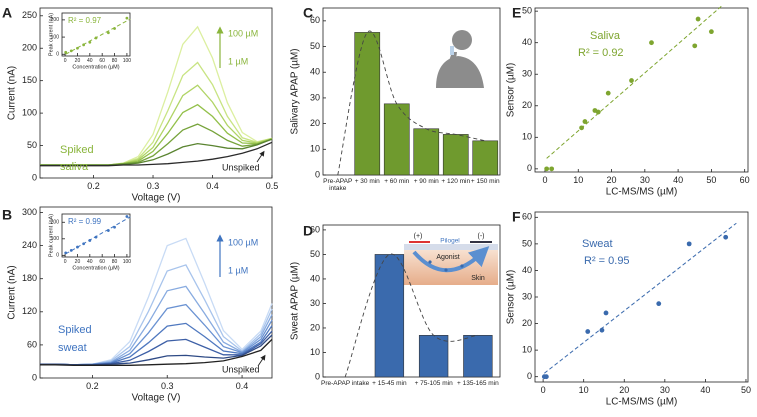 The width and height of the screenshot is (757, 417). I want to click on x-tick-label: 0.5, so click(272, 186).